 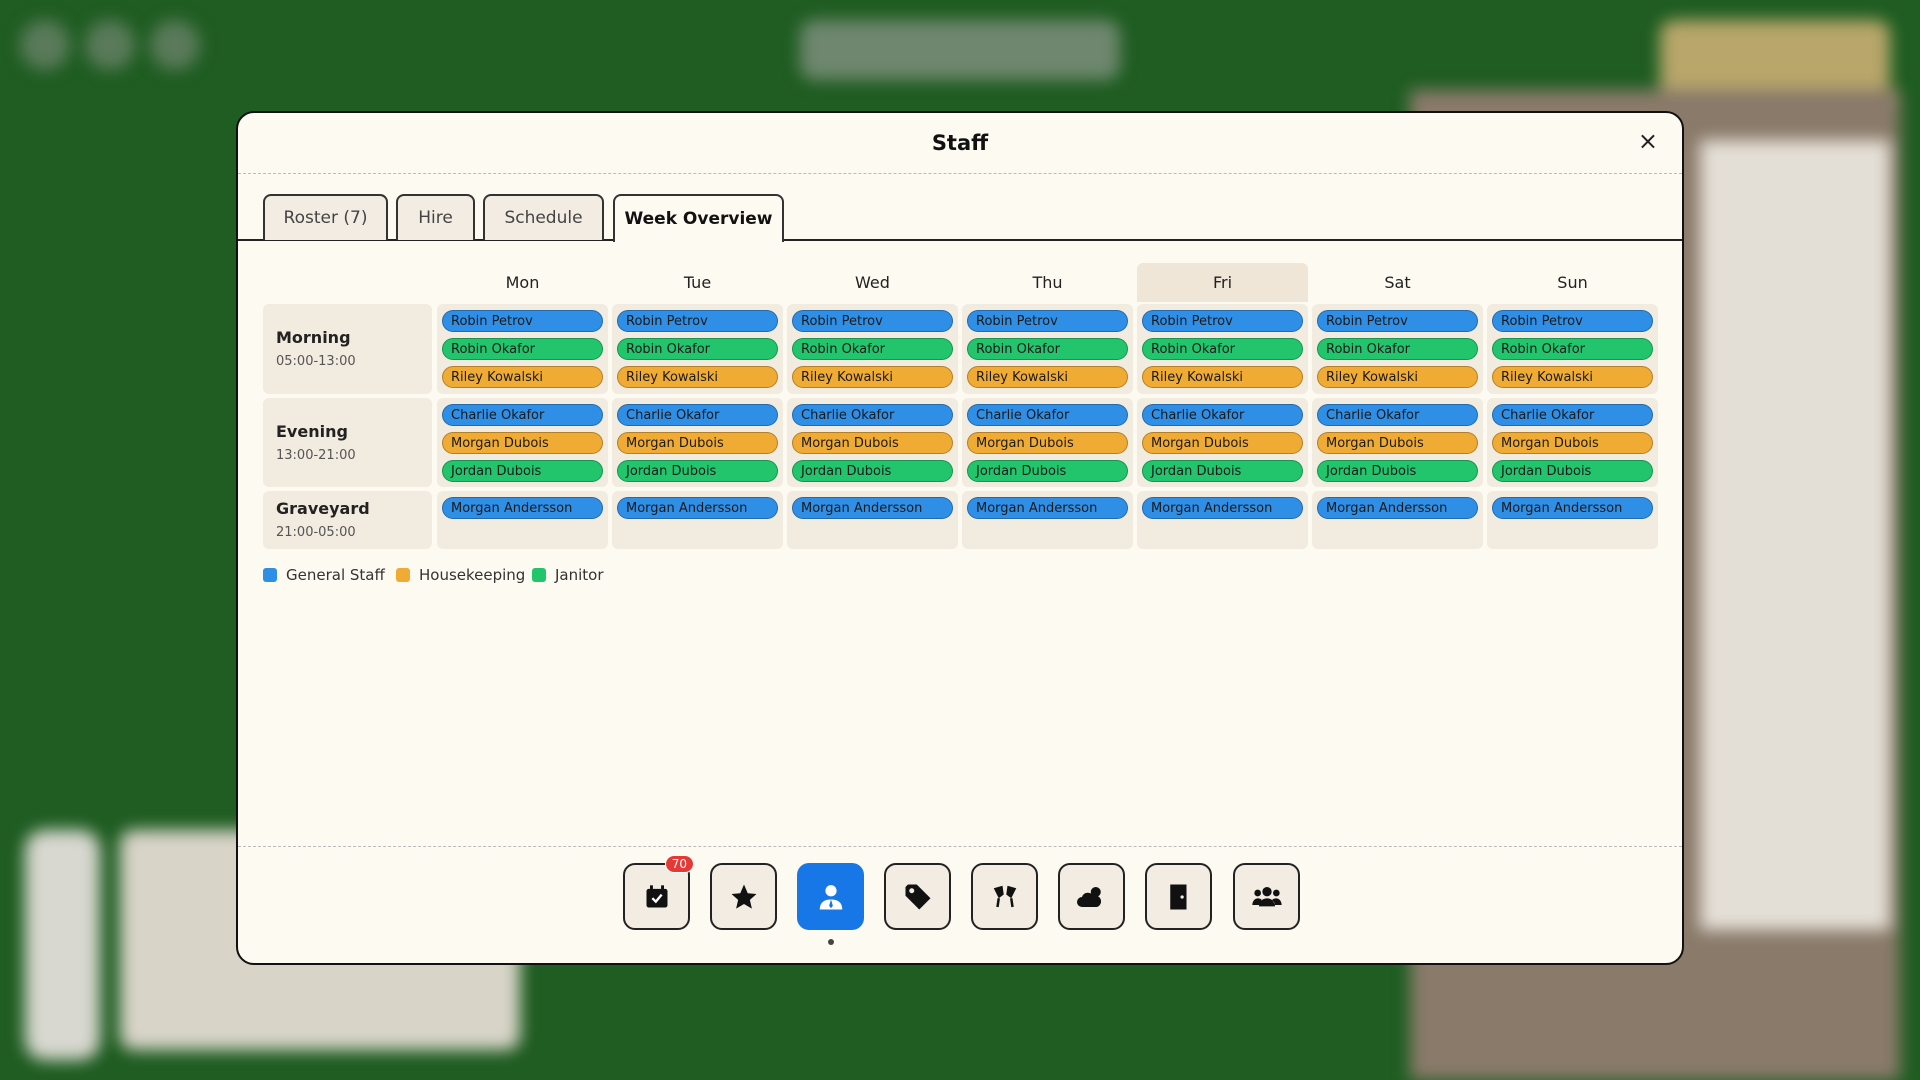 I want to click on tab: Roster (7), so click(x=325, y=217).